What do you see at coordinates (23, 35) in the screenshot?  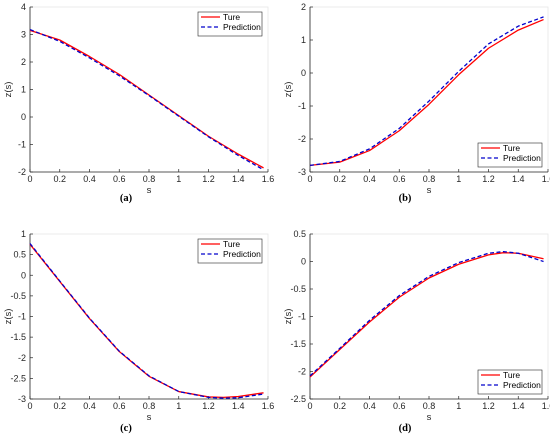 I see `y-tick-label: 3` at bounding box center [23, 35].